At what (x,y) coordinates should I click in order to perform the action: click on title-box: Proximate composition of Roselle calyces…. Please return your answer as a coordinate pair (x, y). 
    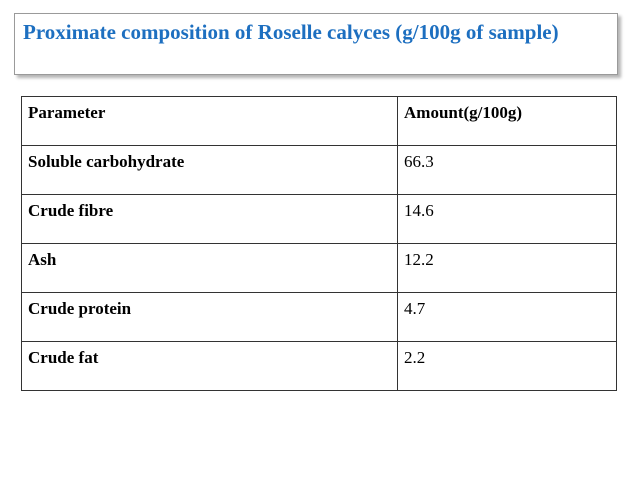
    Looking at the image, I should click on (316, 44).